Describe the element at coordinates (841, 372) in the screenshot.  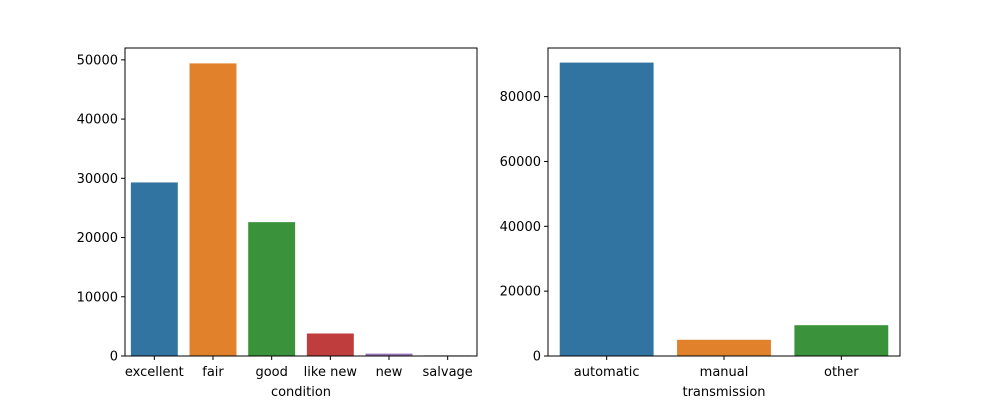
I see `x-tick-label-other: other` at that location.